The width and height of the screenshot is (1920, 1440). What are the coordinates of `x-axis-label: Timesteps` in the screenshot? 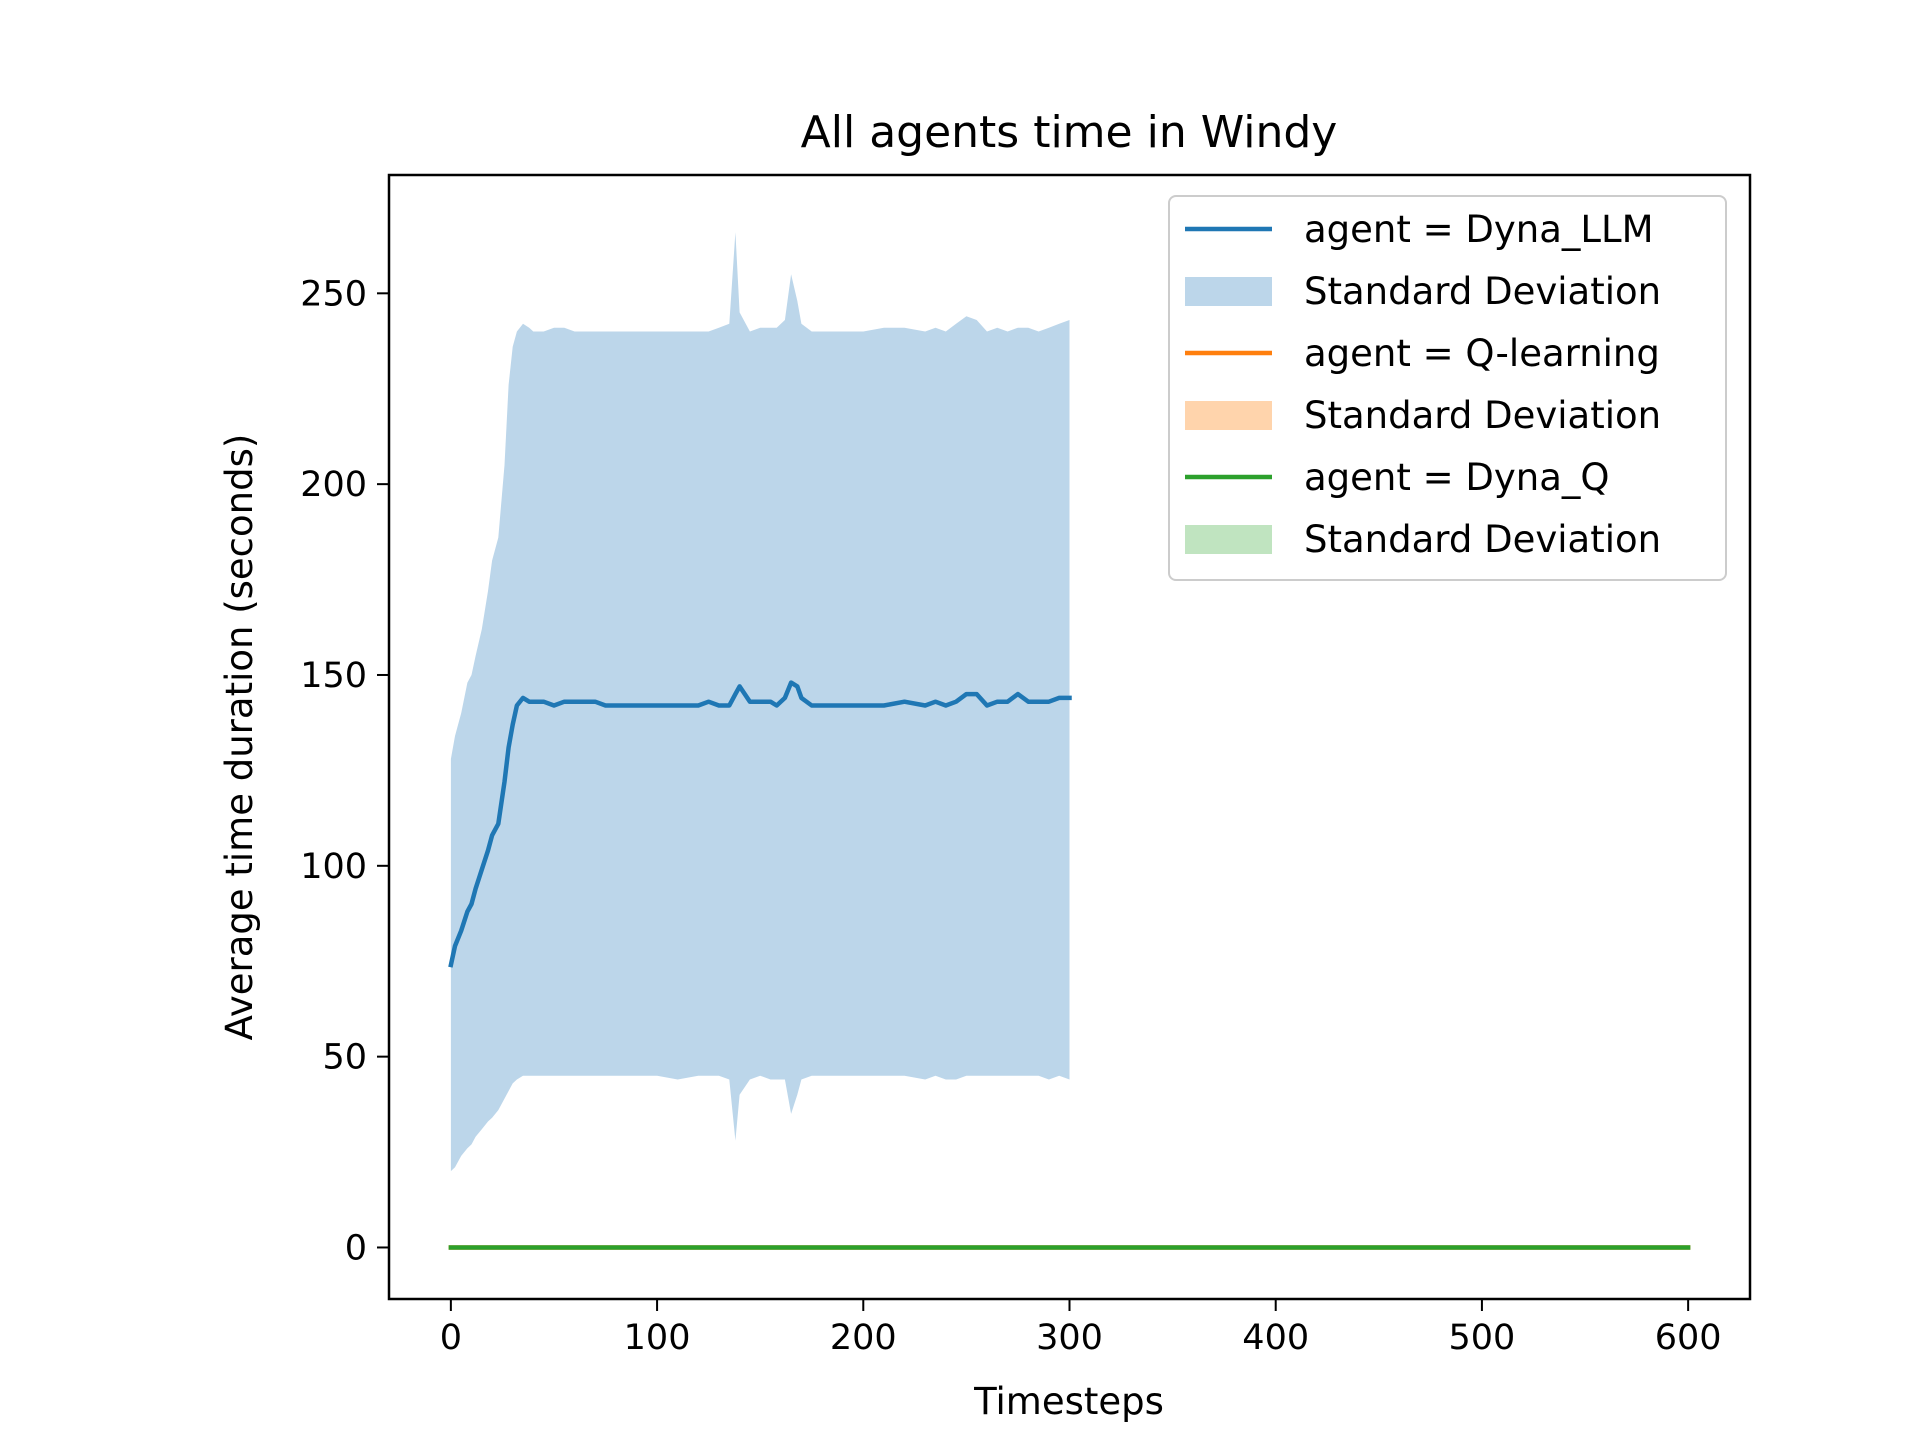 It's located at (1068, 1401).